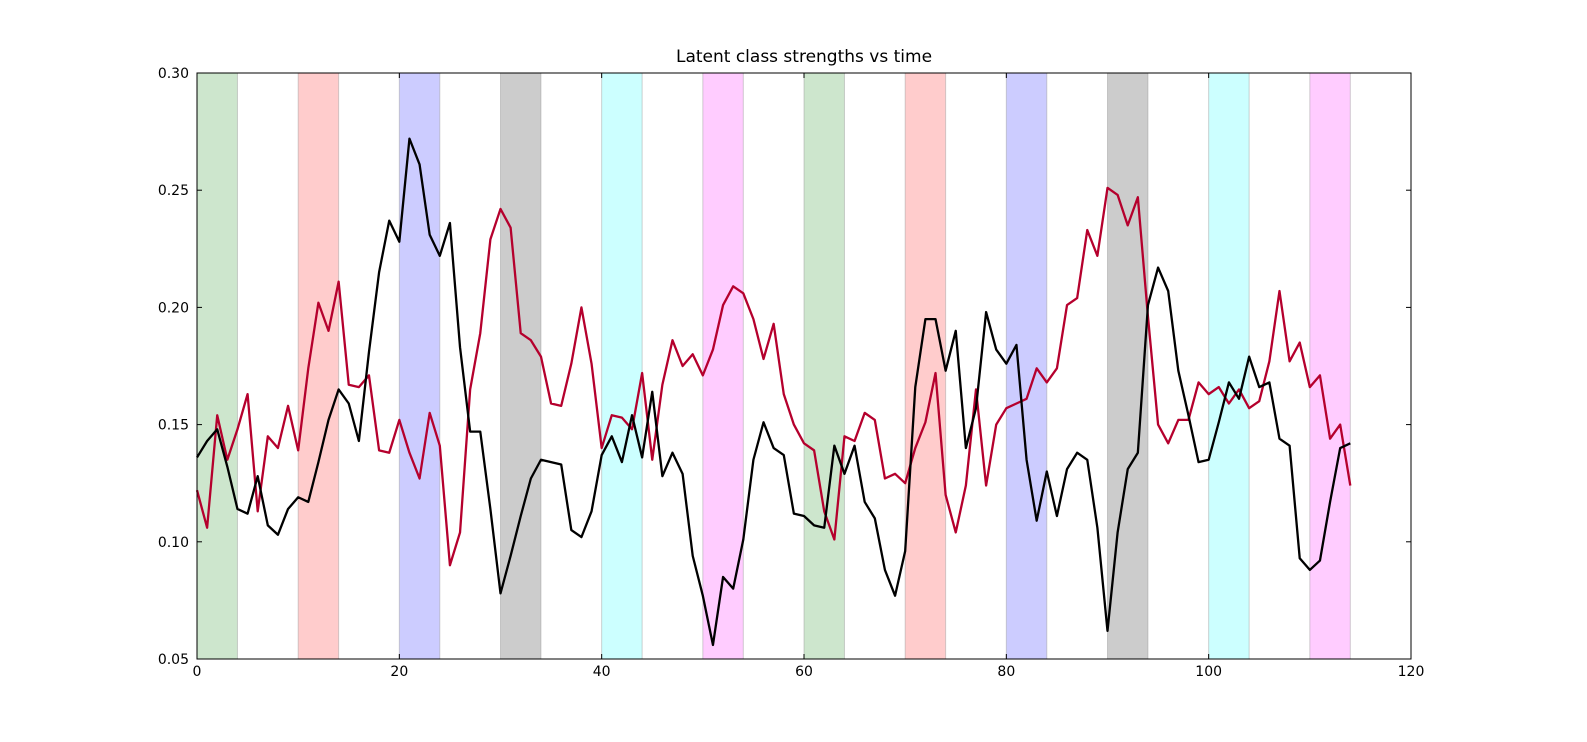  I want to click on y-tick-label-1: 0.10, so click(173, 543).